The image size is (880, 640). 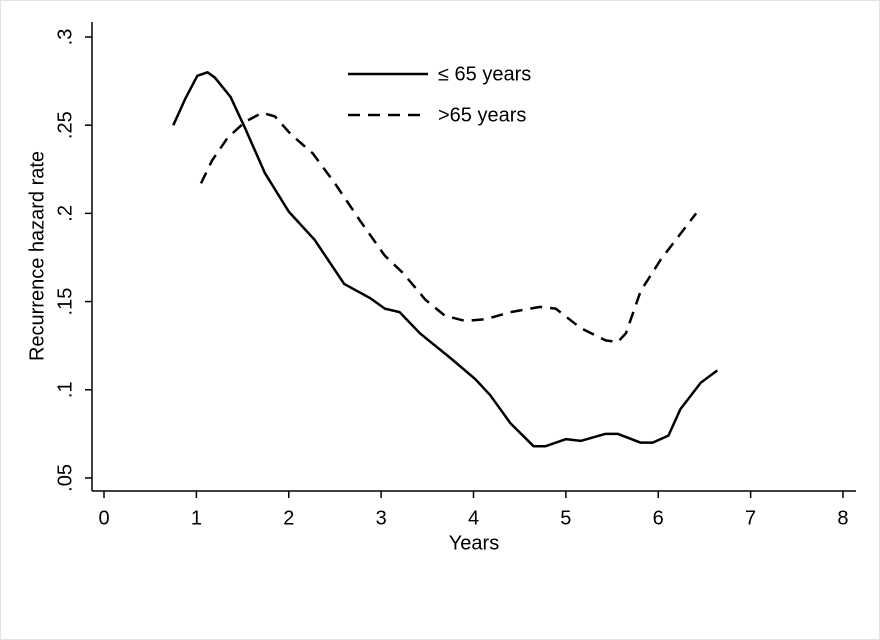 What do you see at coordinates (484, 74) in the screenshot?
I see `legend-label: ≤ 65 years` at bounding box center [484, 74].